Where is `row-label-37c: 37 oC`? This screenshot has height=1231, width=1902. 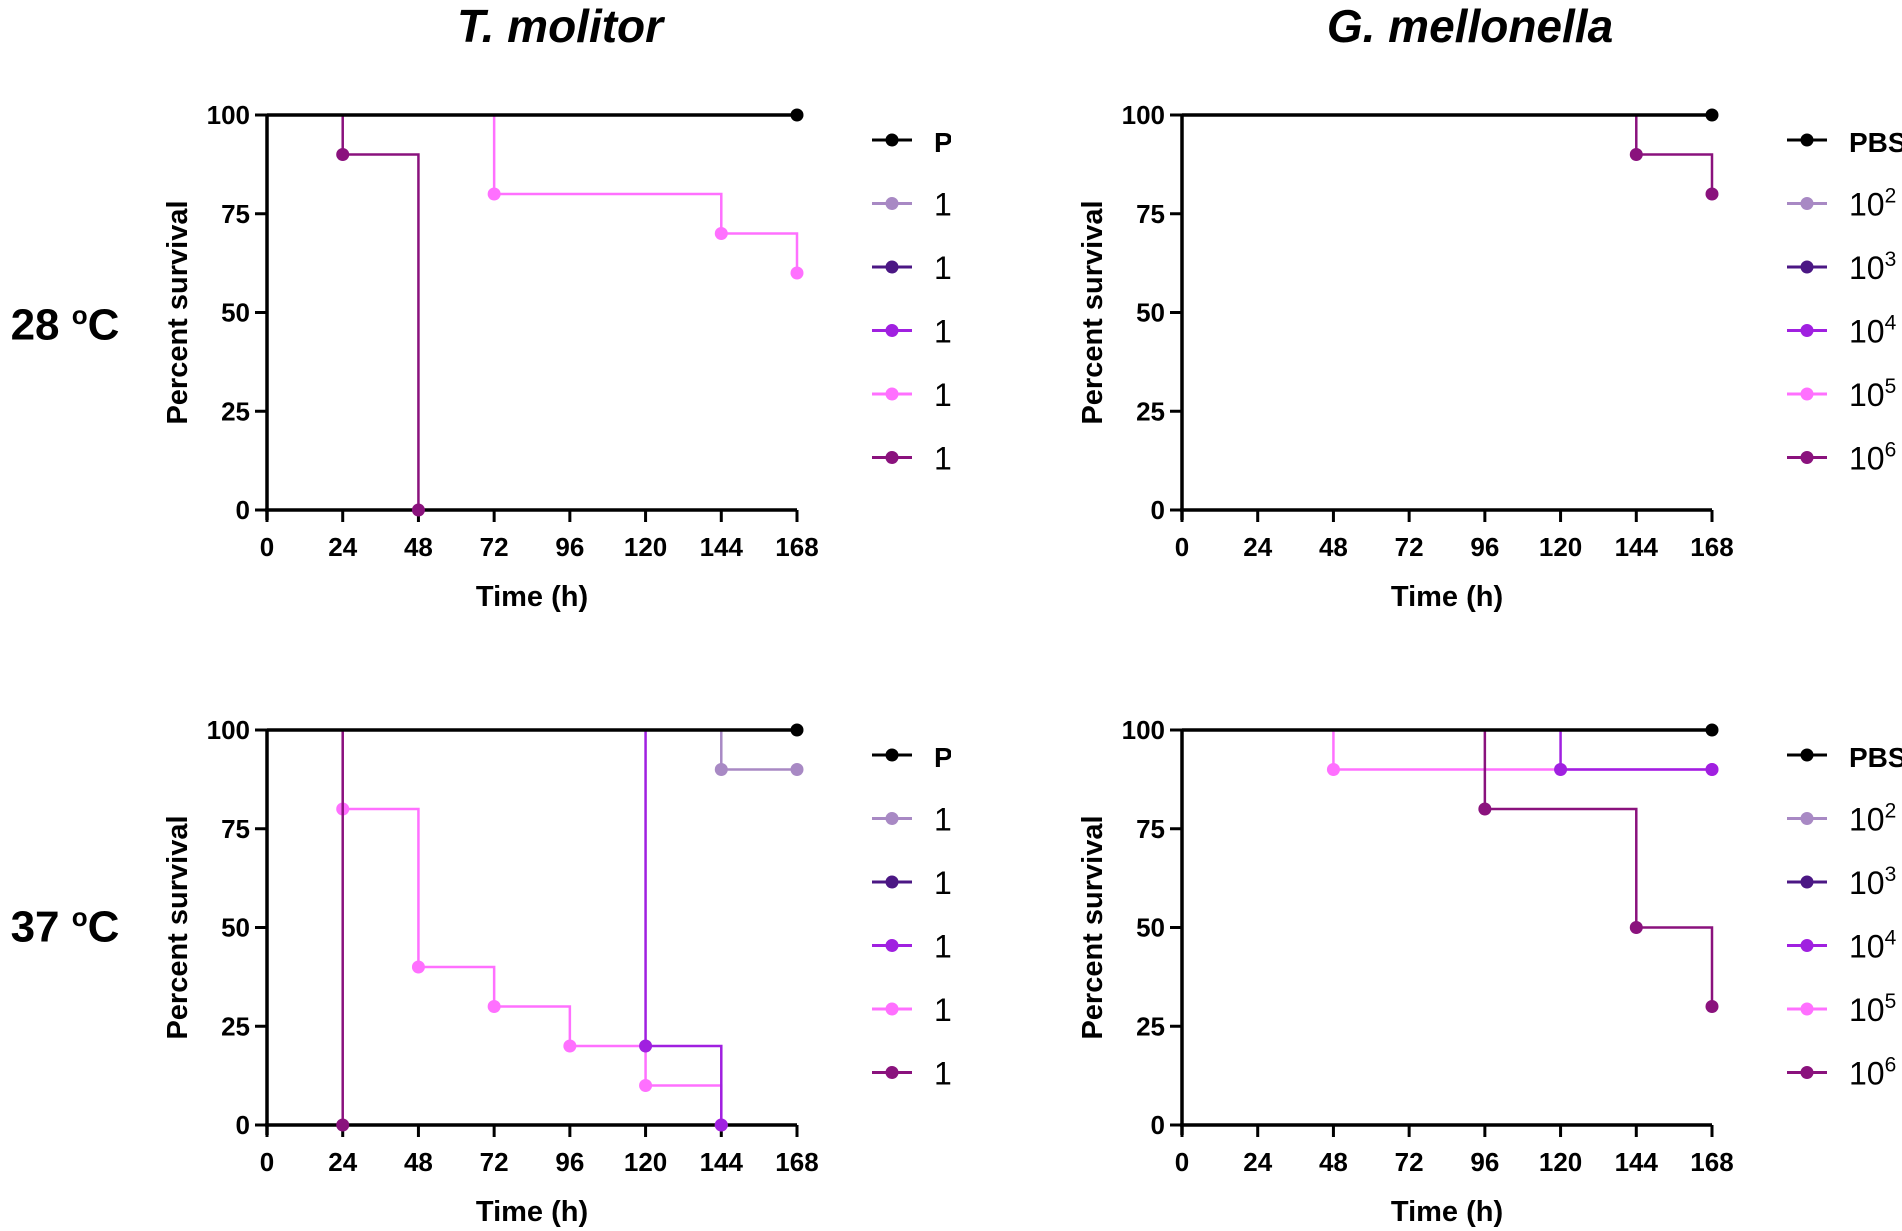 row-label-37c: 37 oC is located at coordinates (65, 922).